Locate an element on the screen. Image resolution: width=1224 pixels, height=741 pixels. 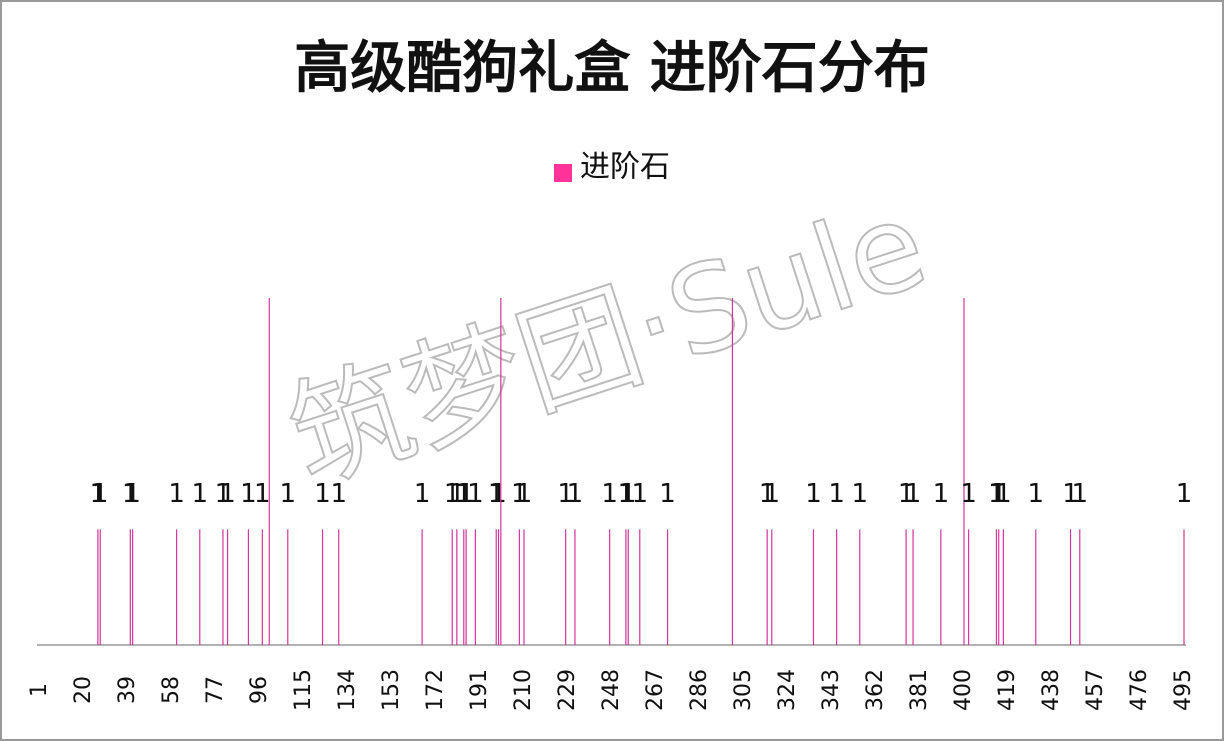
x-tick-label: 381 is located at coordinates (919, 690).